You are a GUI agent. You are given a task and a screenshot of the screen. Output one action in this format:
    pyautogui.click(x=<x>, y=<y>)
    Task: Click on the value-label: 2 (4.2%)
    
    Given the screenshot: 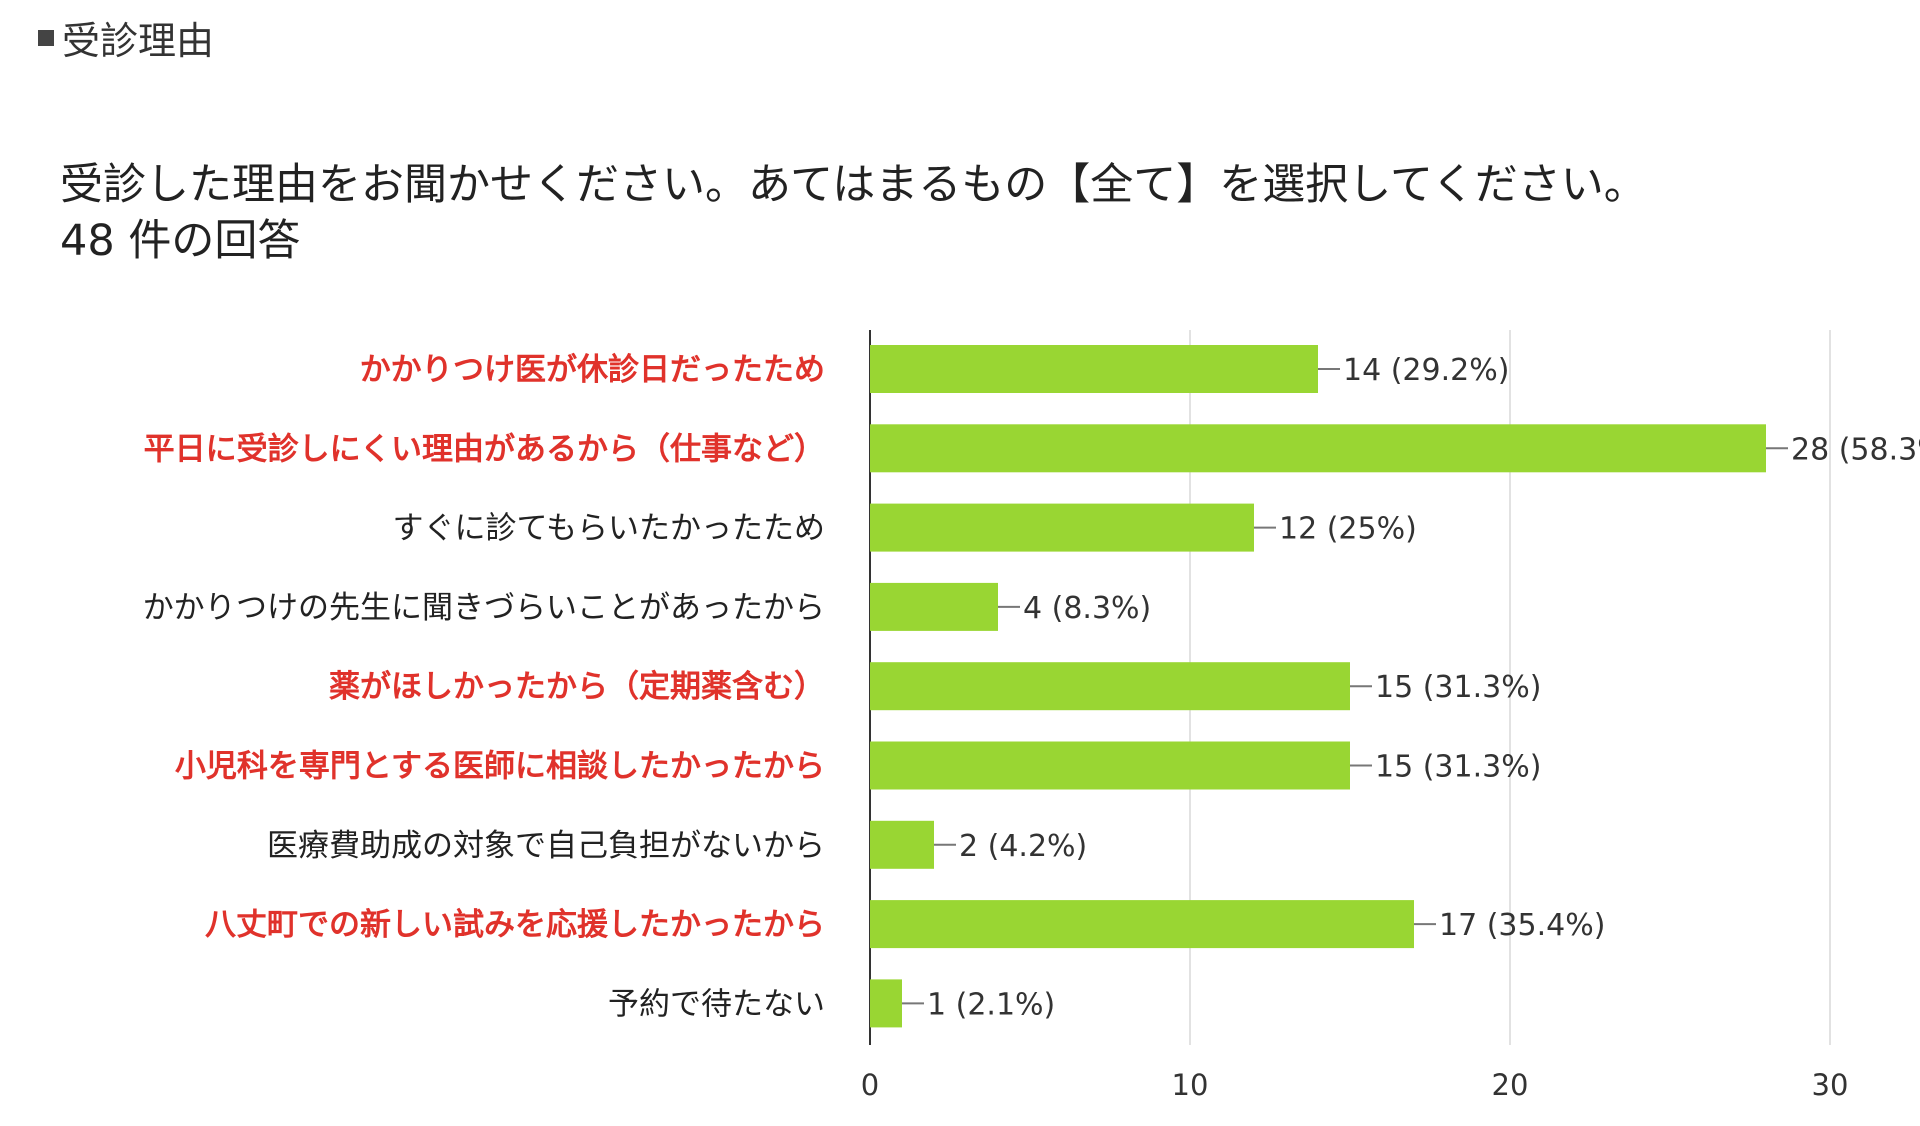 What is the action you would take?
    pyautogui.click(x=1023, y=846)
    